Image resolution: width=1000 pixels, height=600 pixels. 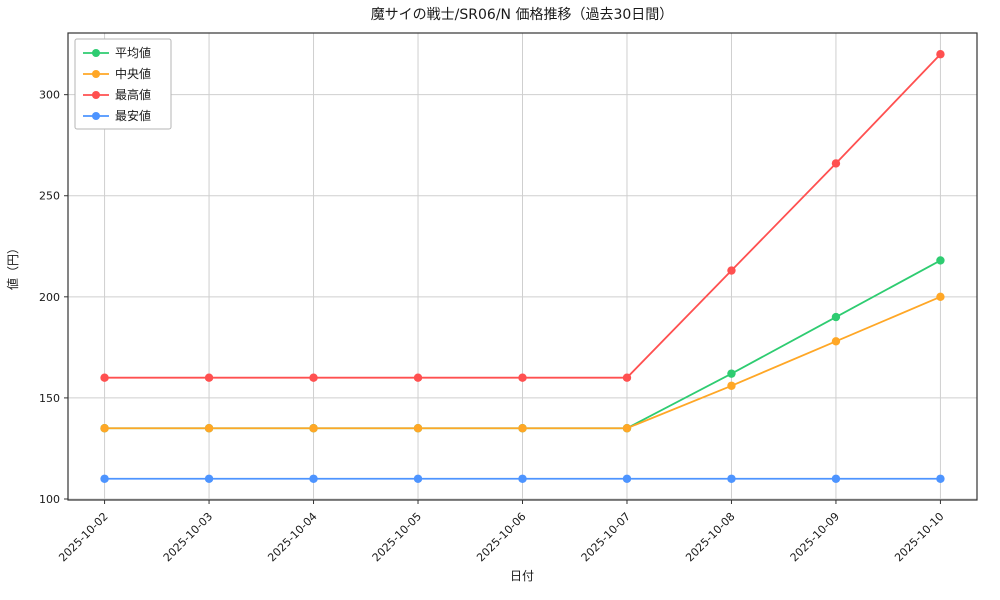 I want to click on legend-label: 最安値, so click(x=133, y=115).